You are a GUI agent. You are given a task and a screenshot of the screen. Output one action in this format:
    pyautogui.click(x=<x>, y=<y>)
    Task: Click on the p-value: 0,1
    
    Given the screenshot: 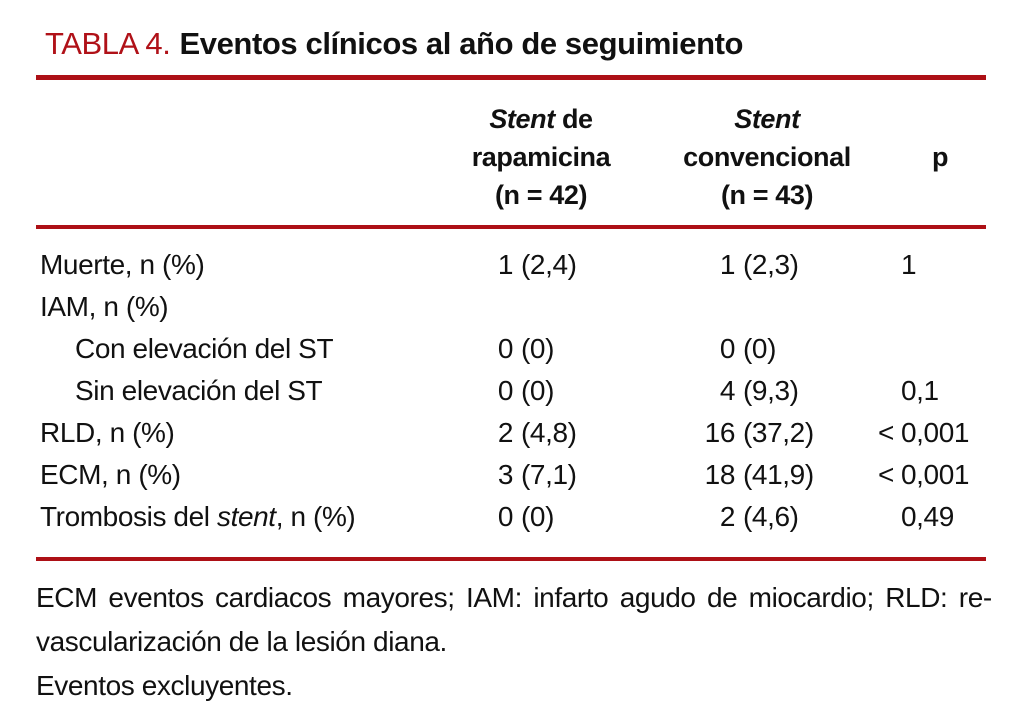 What is the action you would take?
    pyautogui.click(x=920, y=390)
    